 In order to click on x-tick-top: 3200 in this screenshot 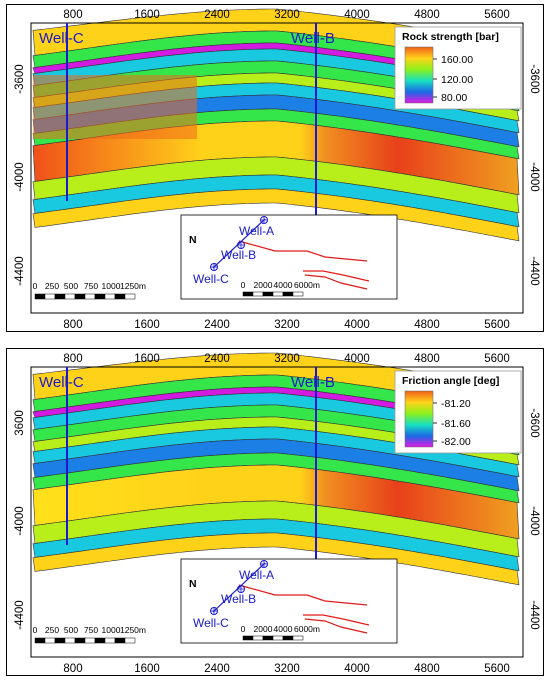, I will do `click(287, 15)`.